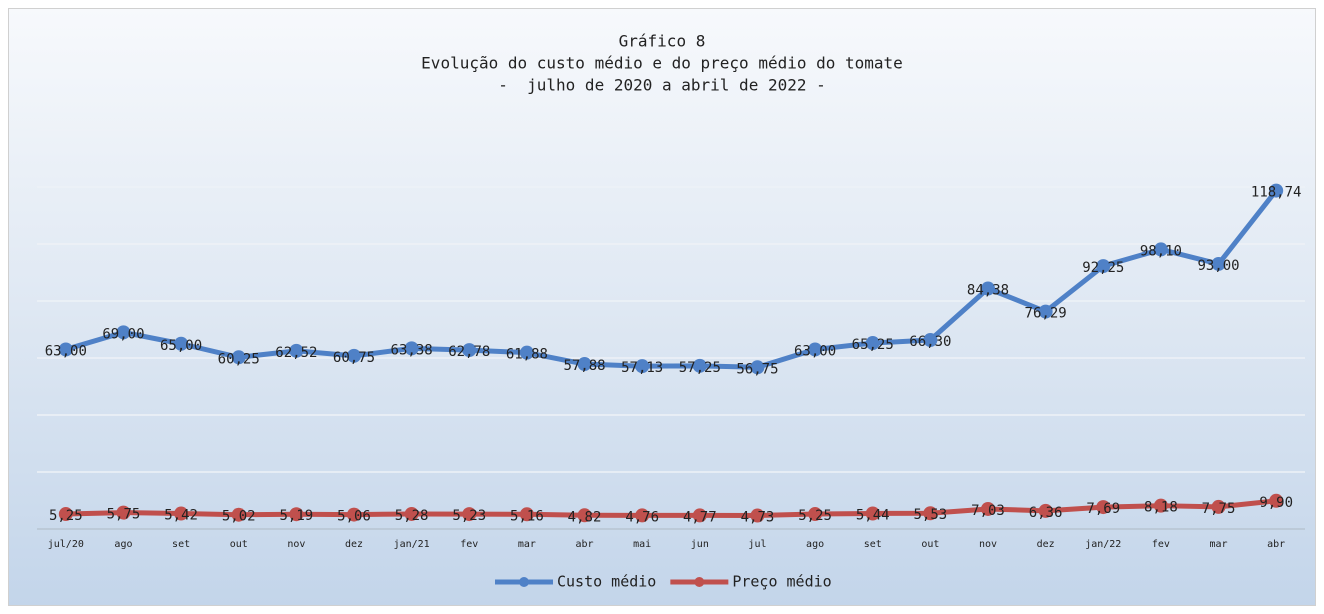 The height and width of the screenshot is (614, 1324). I want to click on data-label: 5,44, so click(873, 515).